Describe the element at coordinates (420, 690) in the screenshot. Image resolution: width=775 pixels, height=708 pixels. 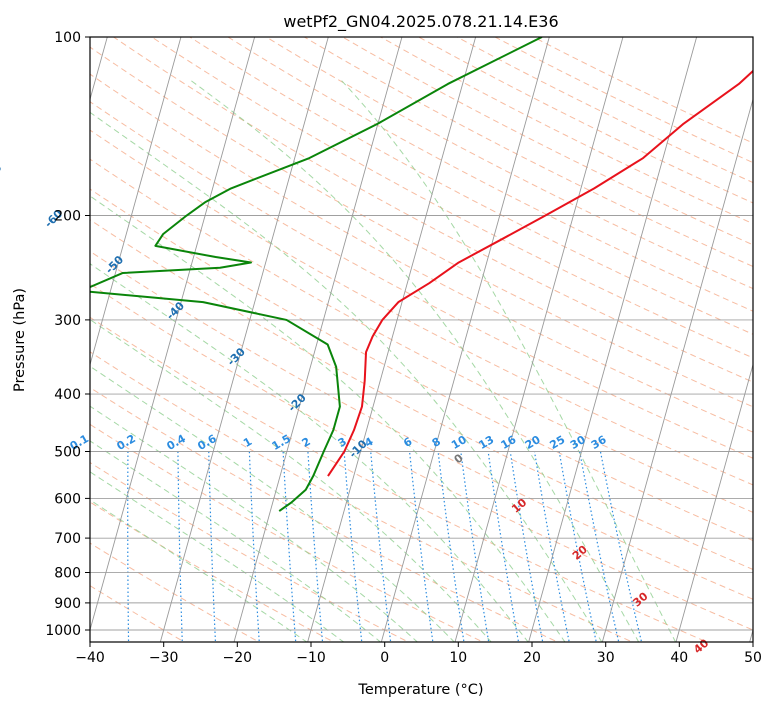
I see `x-axis-title: Temperature (°C)` at that location.